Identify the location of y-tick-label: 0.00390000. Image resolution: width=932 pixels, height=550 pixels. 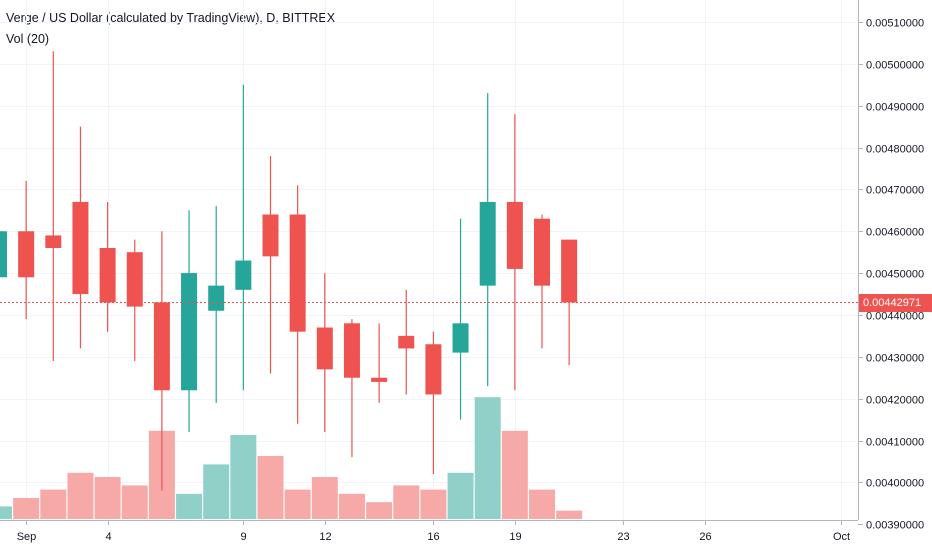
(895, 526).